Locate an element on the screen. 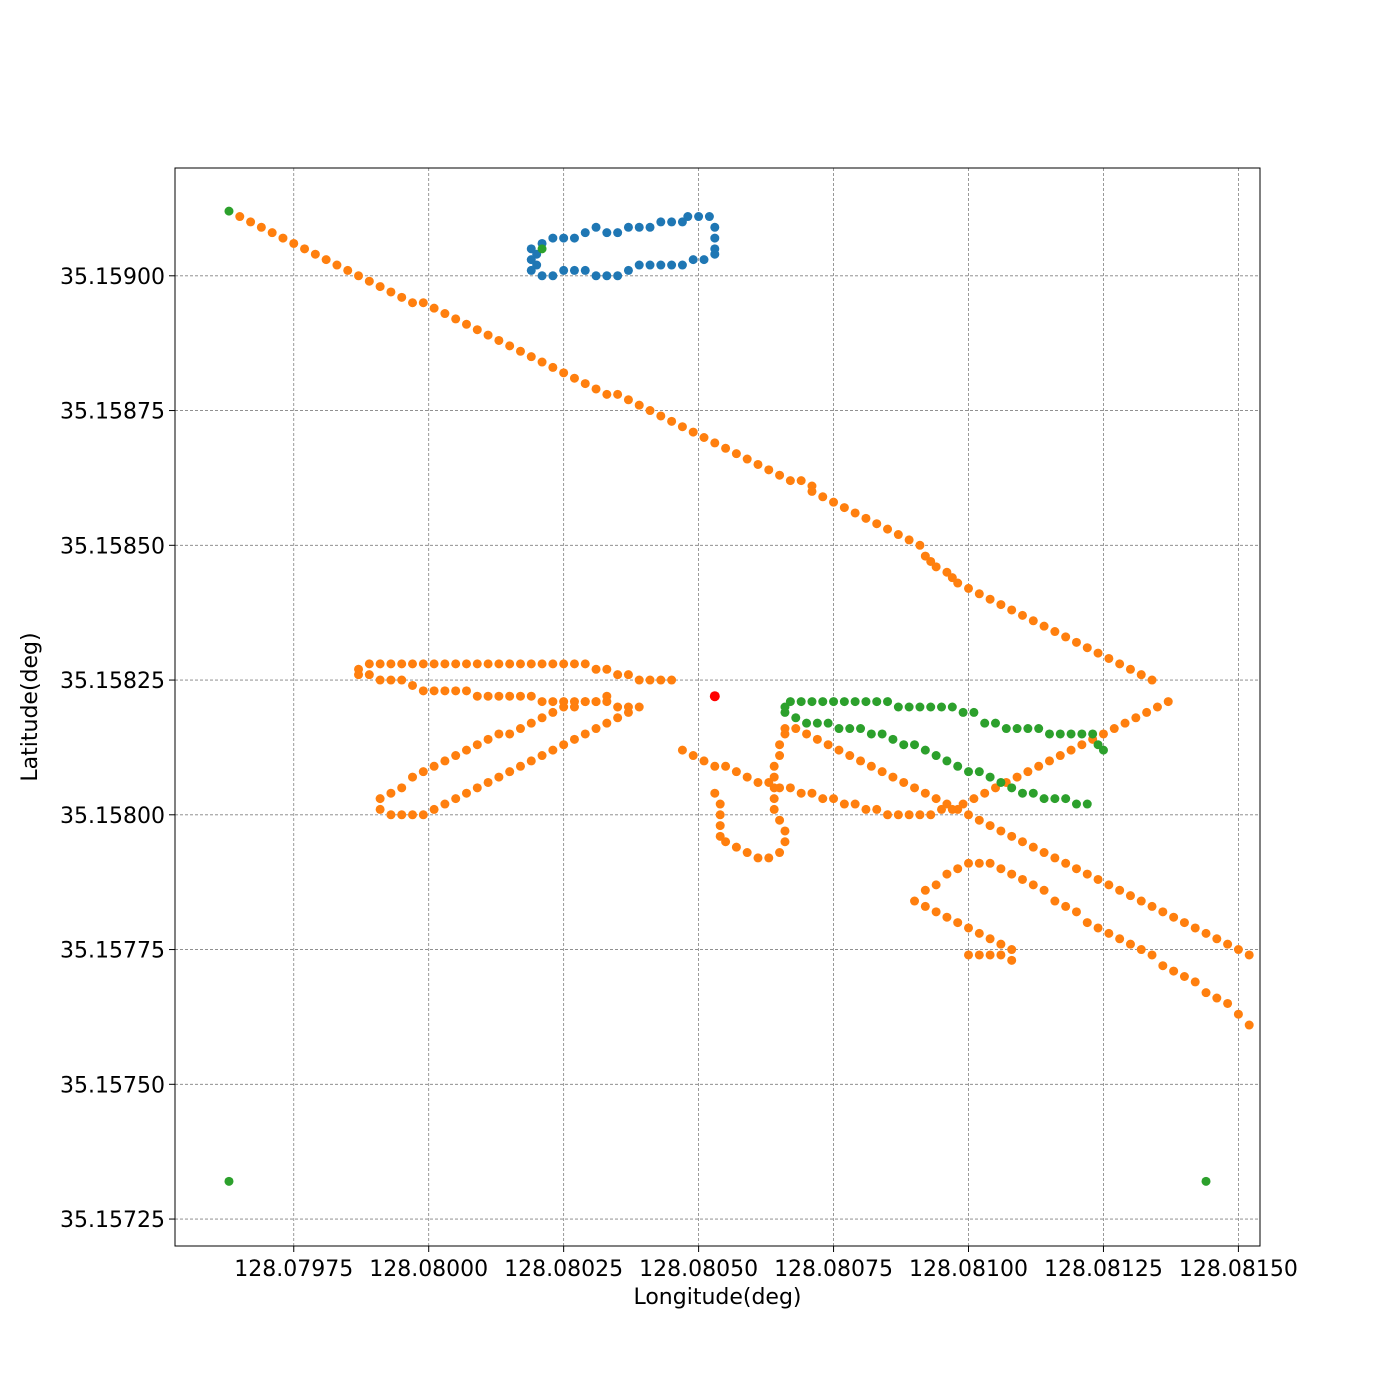 The height and width of the screenshot is (1400, 1400). y-tick-label: 35.15825 is located at coordinates (112, 681).